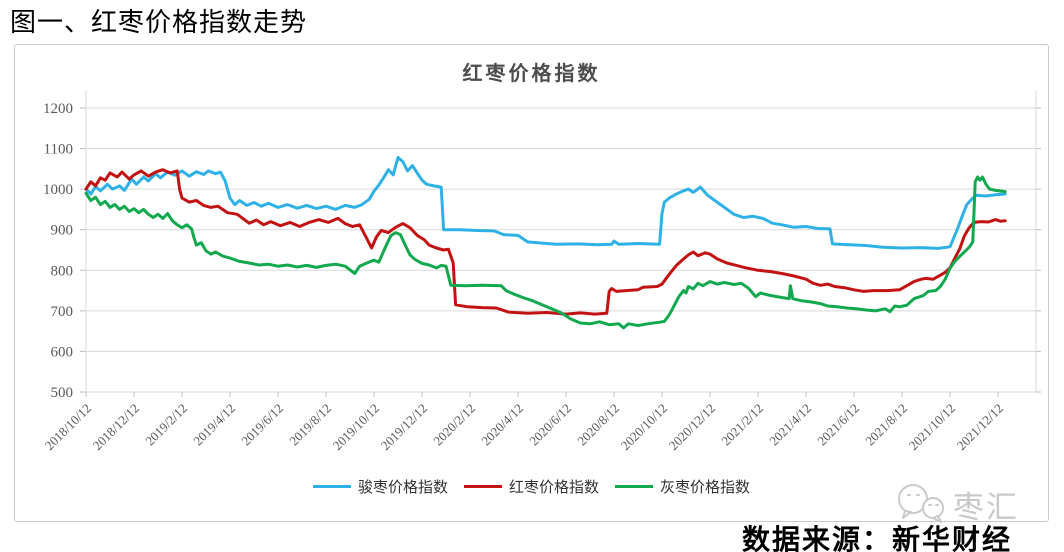 The image size is (1064, 552). I want to click on data-source: 数据来源：新华财经, so click(876, 538).